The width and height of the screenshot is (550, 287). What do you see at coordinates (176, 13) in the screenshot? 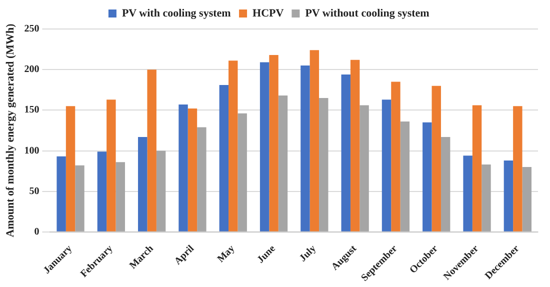
I see `legend-label: PV with cooling system` at bounding box center [176, 13].